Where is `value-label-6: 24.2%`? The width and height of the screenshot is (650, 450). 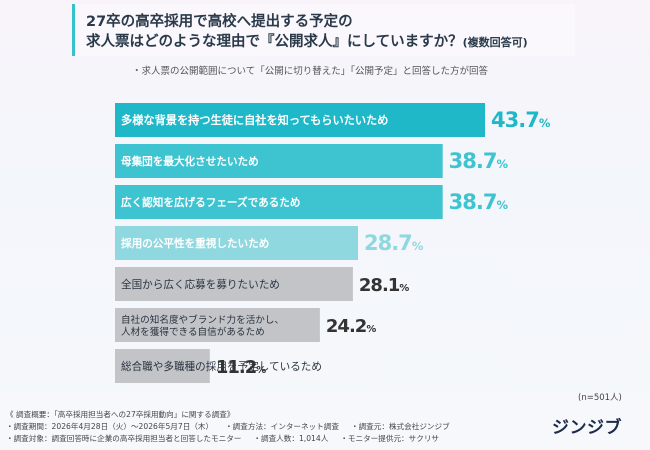 value-label-6: 24.2% is located at coordinates (351, 326).